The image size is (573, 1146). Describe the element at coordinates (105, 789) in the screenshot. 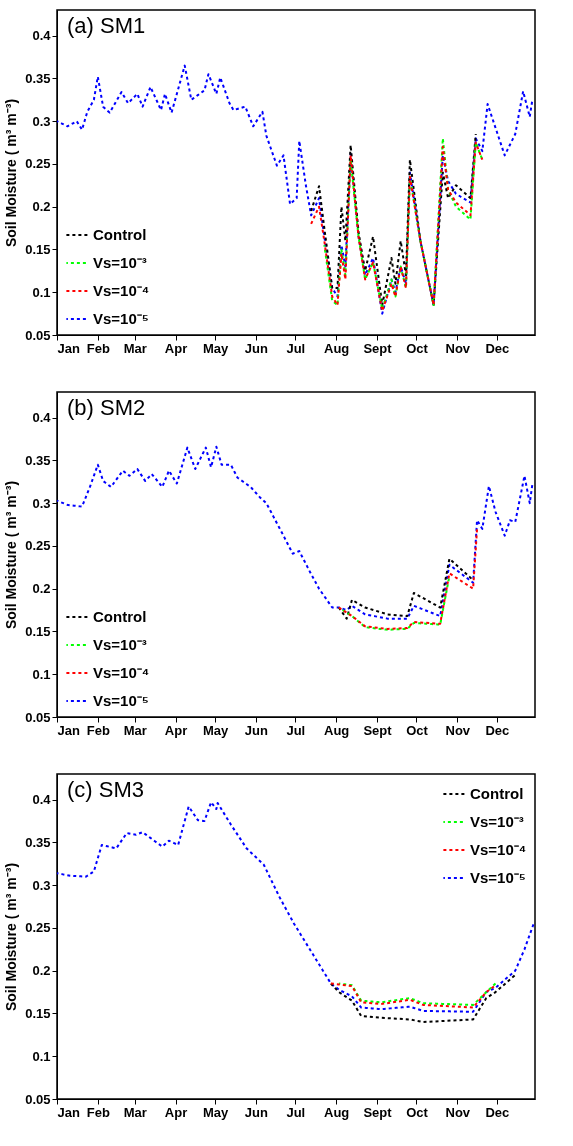

I see `chart-title: (c) SM3` at that location.